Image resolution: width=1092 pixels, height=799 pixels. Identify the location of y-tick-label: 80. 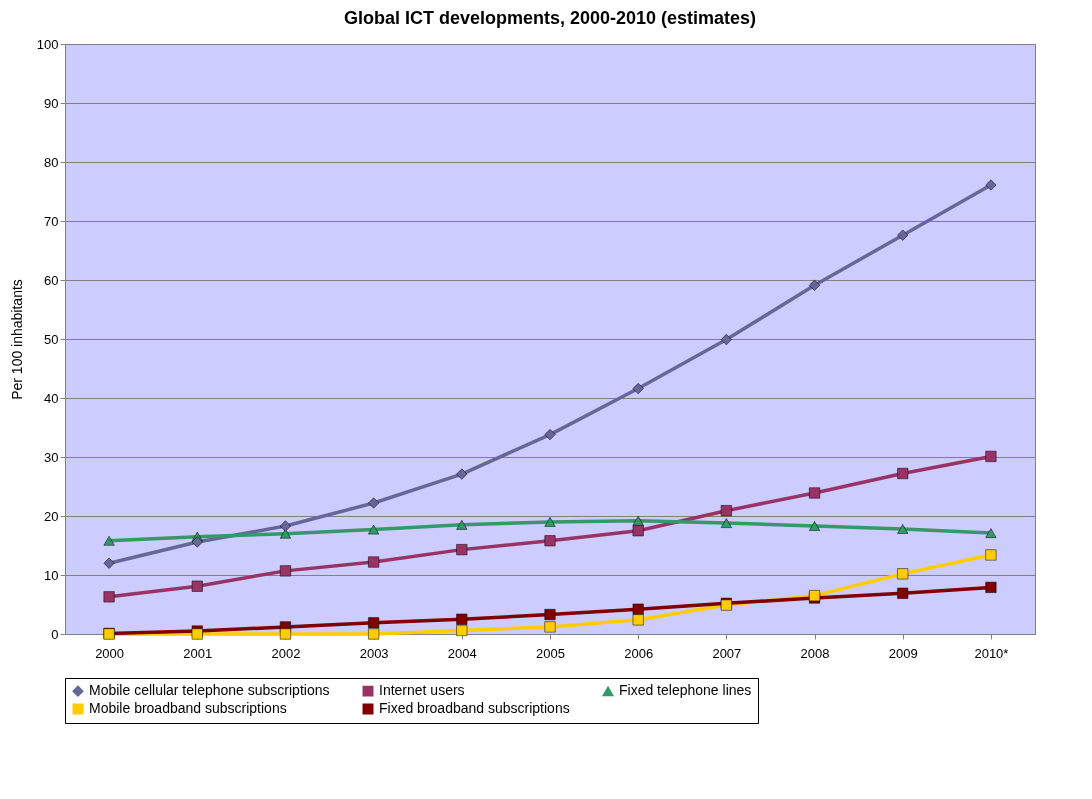
(51, 162).